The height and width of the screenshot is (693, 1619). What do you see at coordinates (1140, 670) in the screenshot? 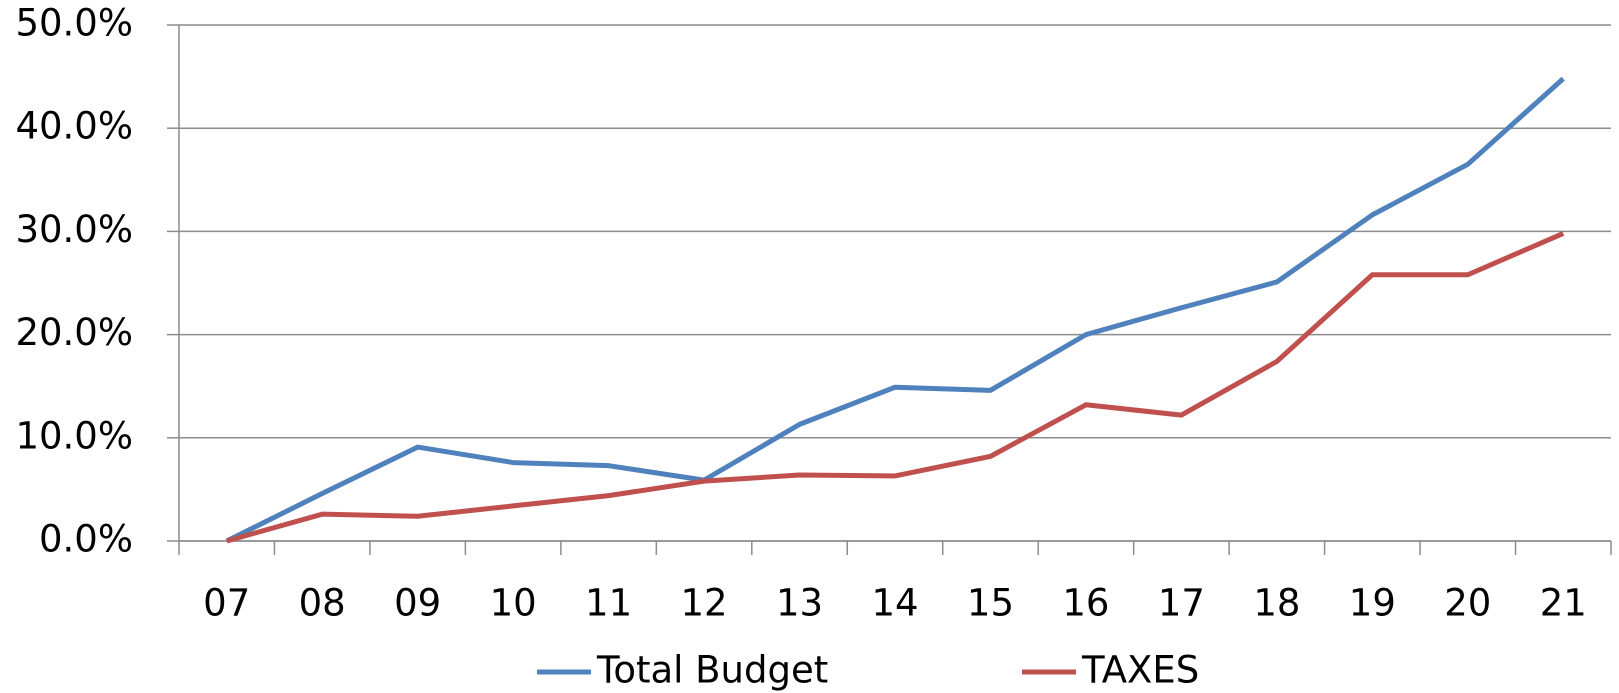
I see `legend-label: TAXES` at bounding box center [1140, 670].